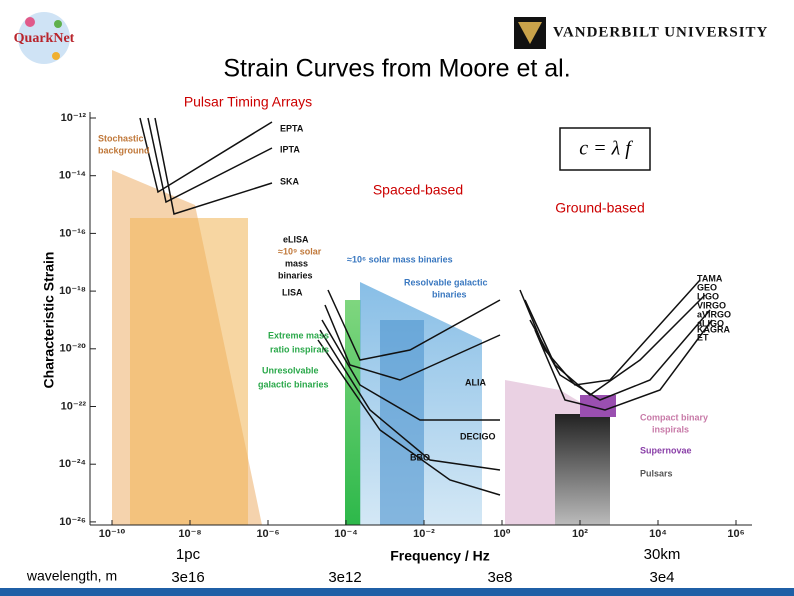 The height and width of the screenshot is (596, 794). What do you see at coordinates (670, 429) in the screenshot?
I see `region-label: inspirals` at bounding box center [670, 429].